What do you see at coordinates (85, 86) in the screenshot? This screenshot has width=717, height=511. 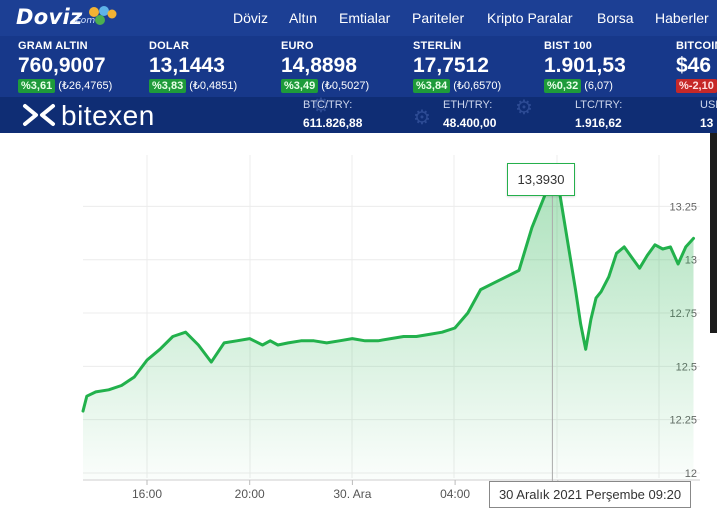 I see `ticker-change-amount: (₺26,4765)` at bounding box center [85, 86].